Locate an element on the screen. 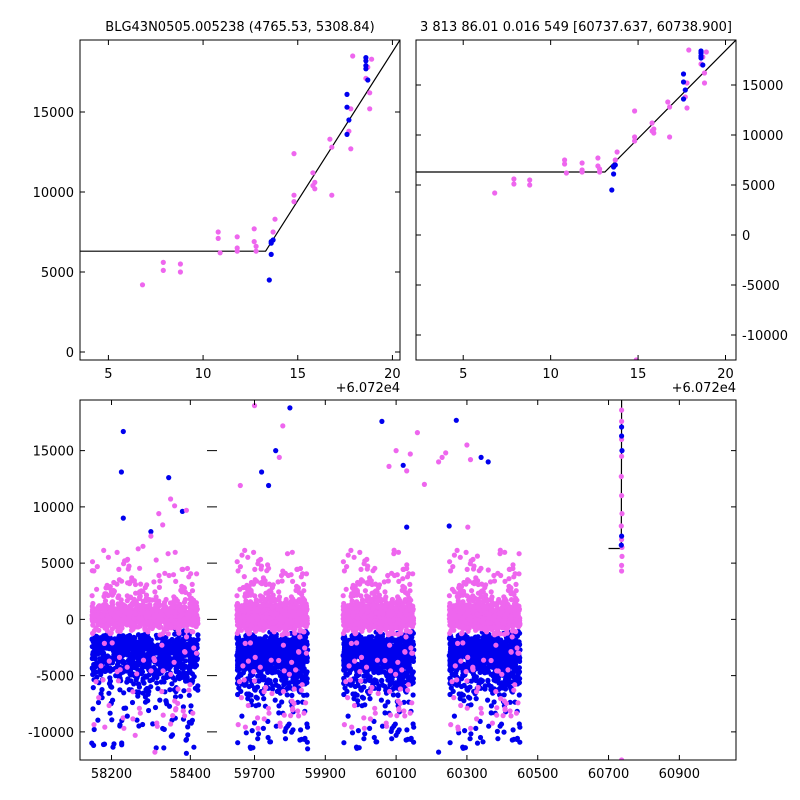  plot-area-bottom-left is located at coordinates (145, 592).